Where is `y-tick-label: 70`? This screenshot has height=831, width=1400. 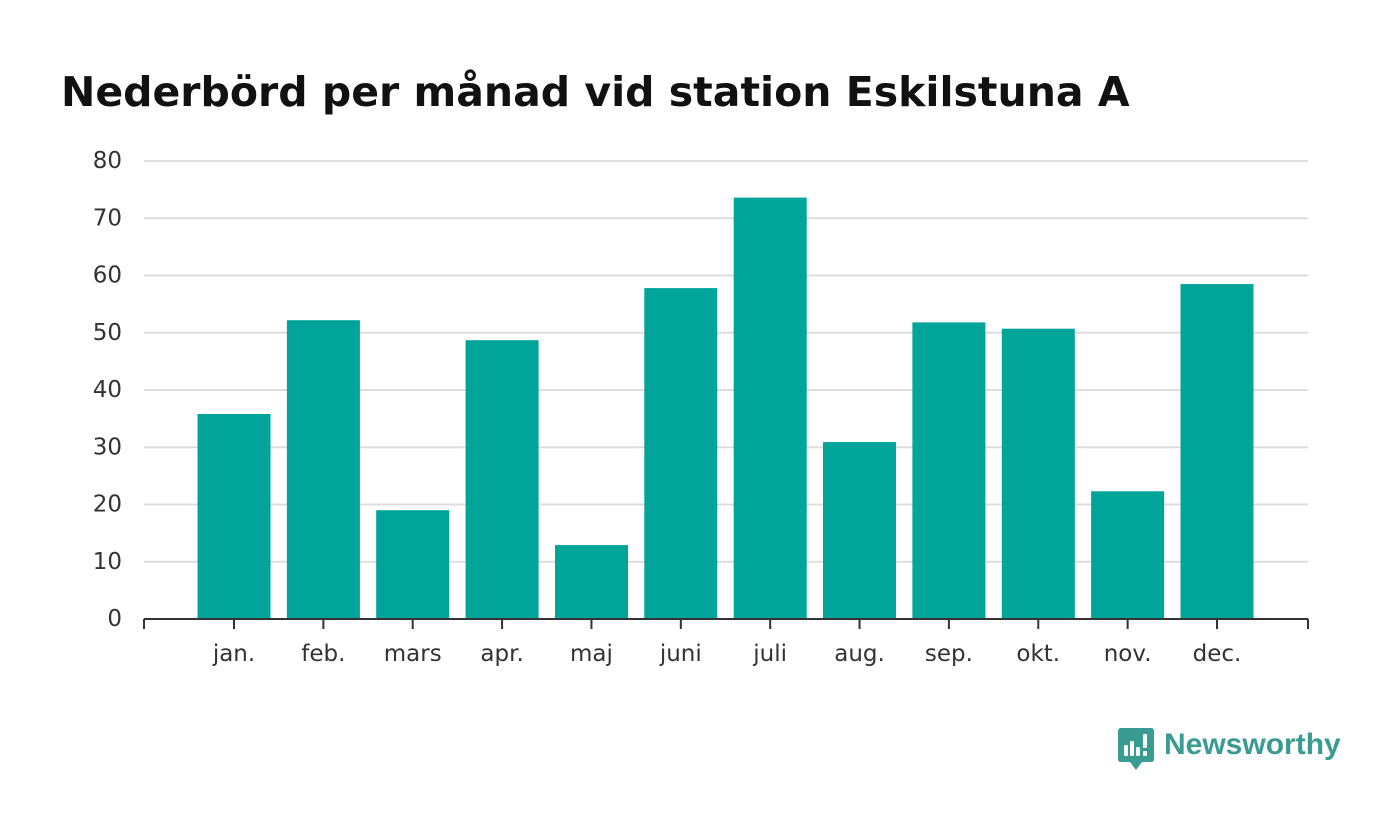
y-tick-label: 70 is located at coordinates (107, 218).